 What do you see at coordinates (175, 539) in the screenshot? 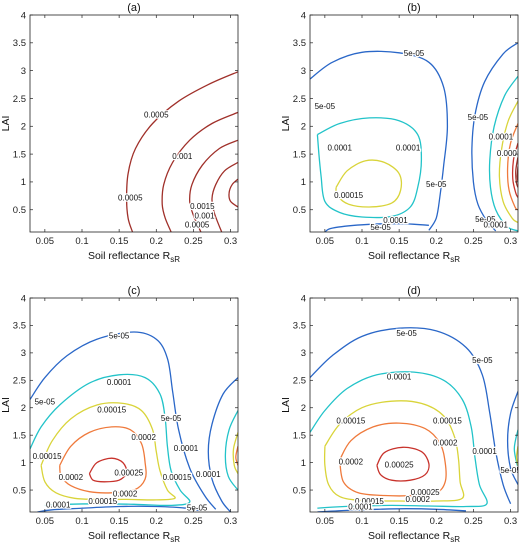
I see `x-axis-label-subscript: sR` at bounding box center [175, 539].